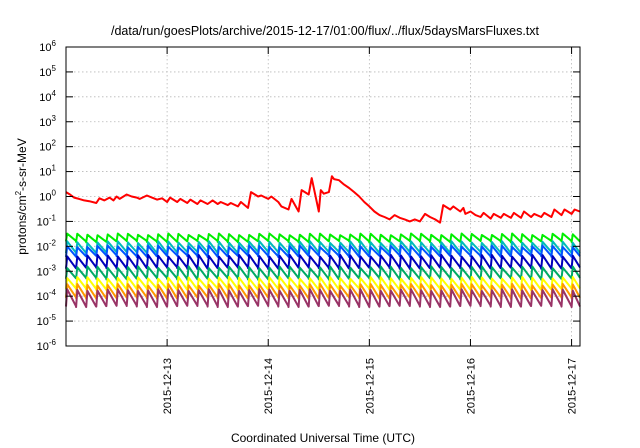 Image resolution: width=640 pixels, height=448 pixels. What do you see at coordinates (54, 143) in the screenshot?
I see `y-tick-exponent: 2` at bounding box center [54, 143].